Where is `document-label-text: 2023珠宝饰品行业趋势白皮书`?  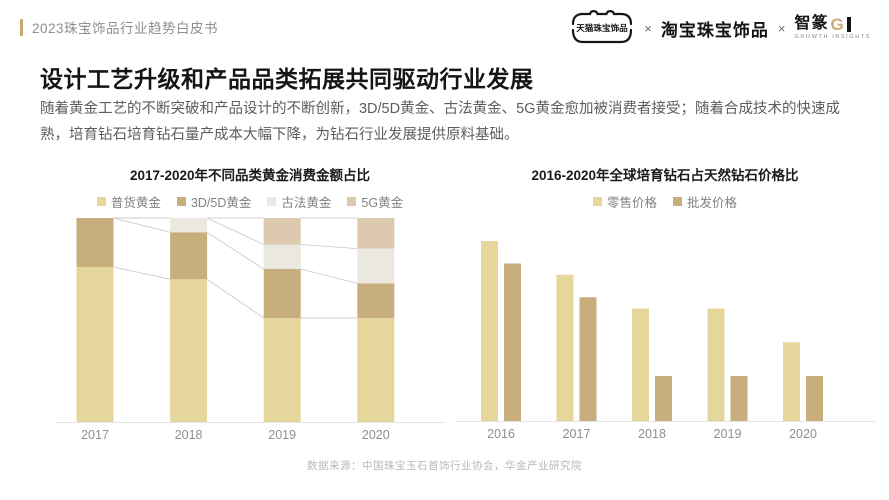
document-label-text: 2023珠宝饰品行业趋势白皮书 is located at coordinates (125, 28).